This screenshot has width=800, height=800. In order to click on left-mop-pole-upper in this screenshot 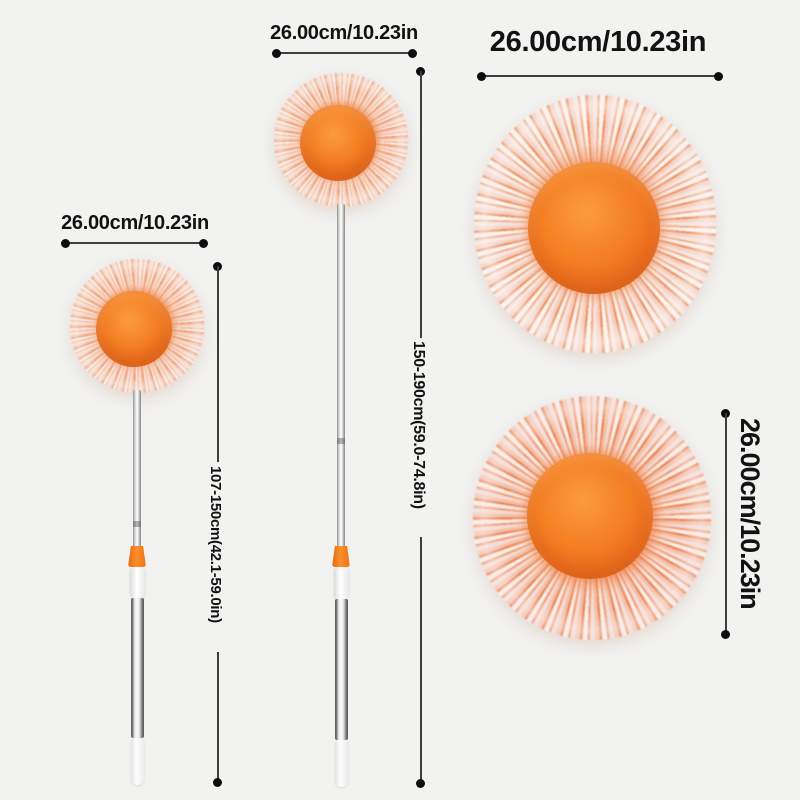, I will do `click(137, 469)`.